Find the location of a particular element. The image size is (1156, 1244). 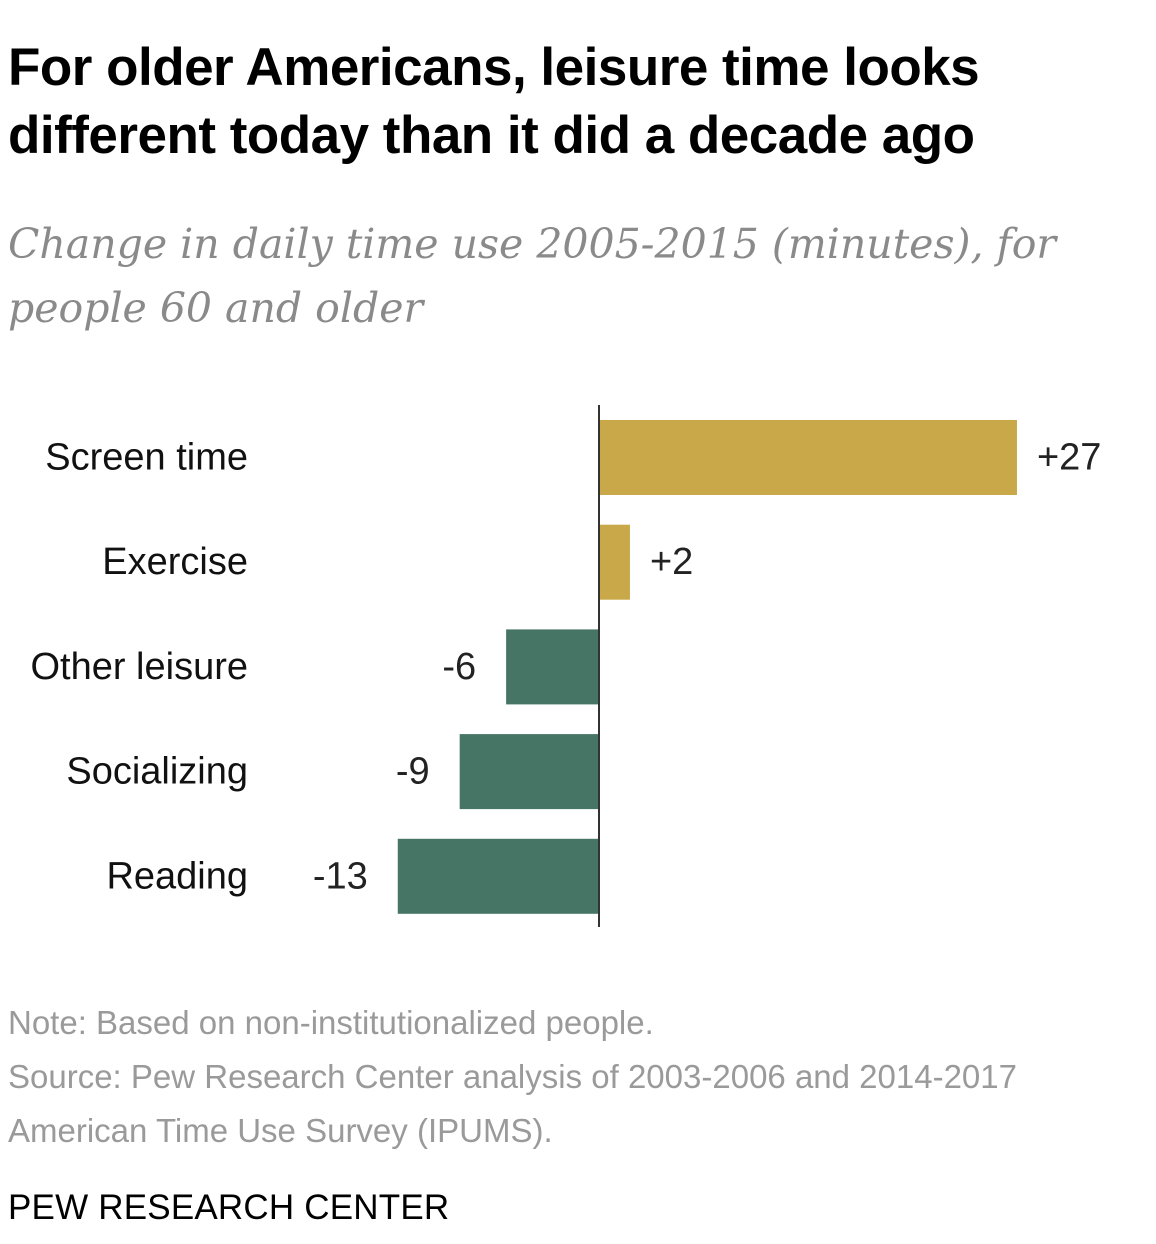

category-label-exercise: Exercise is located at coordinates (175, 562).